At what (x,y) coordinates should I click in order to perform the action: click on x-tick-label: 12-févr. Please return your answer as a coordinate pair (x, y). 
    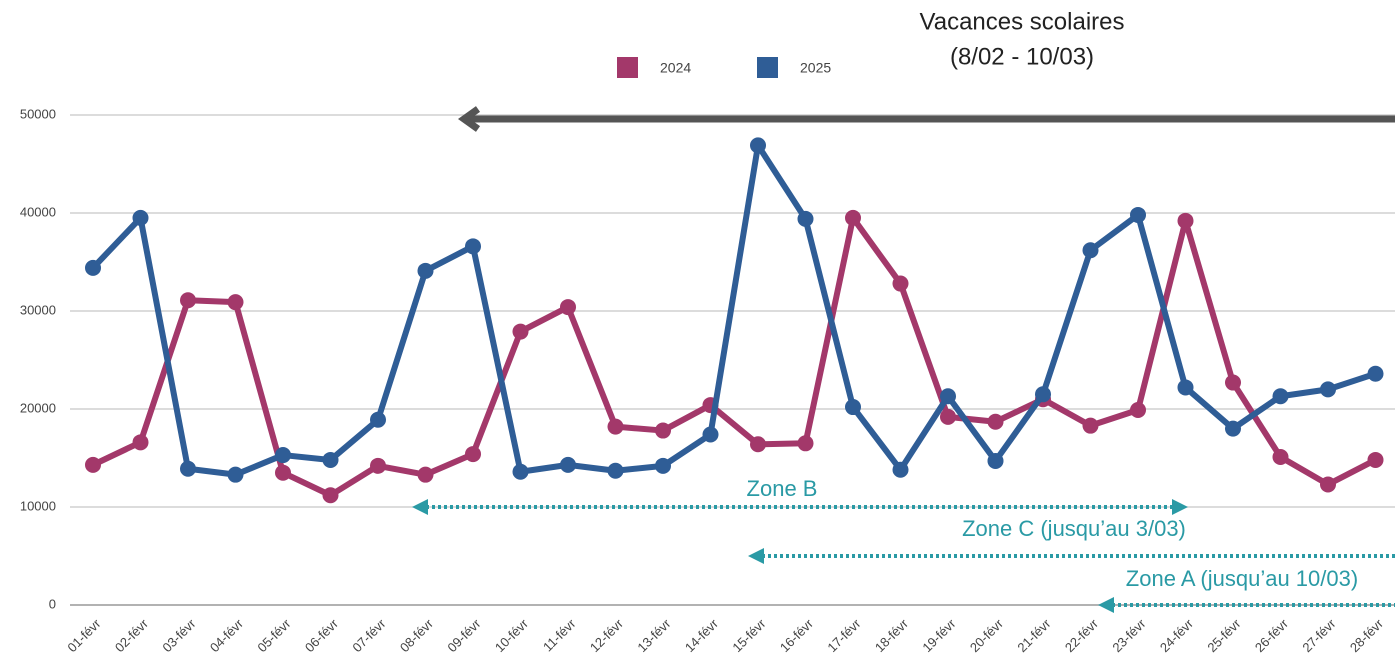
    Looking at the image, I should click on (607, 635).